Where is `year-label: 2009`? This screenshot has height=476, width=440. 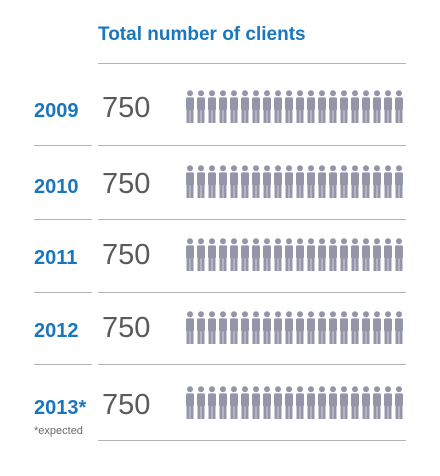 year-label: 2009 is located at coordinates (56, 111).